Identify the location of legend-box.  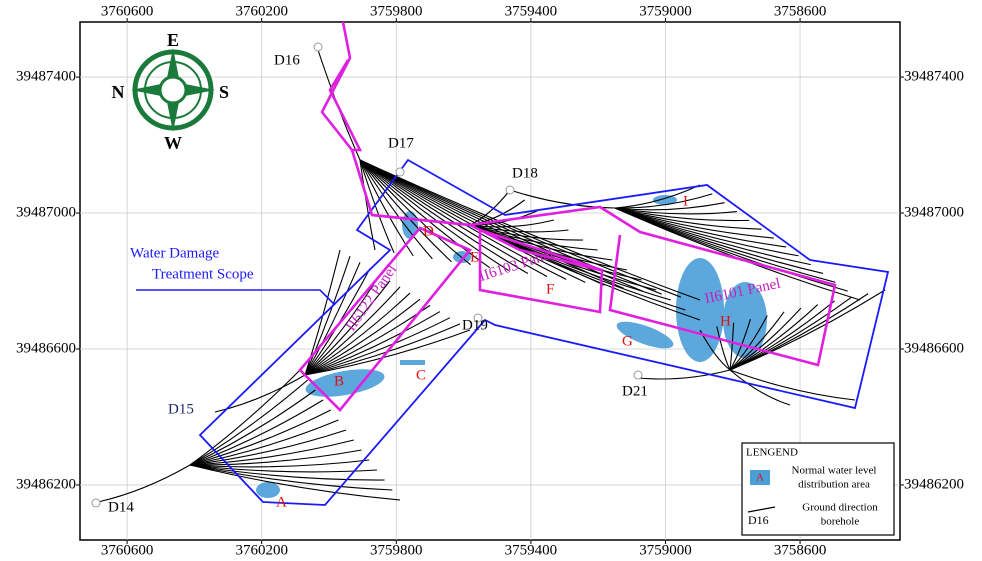
(818, 489).